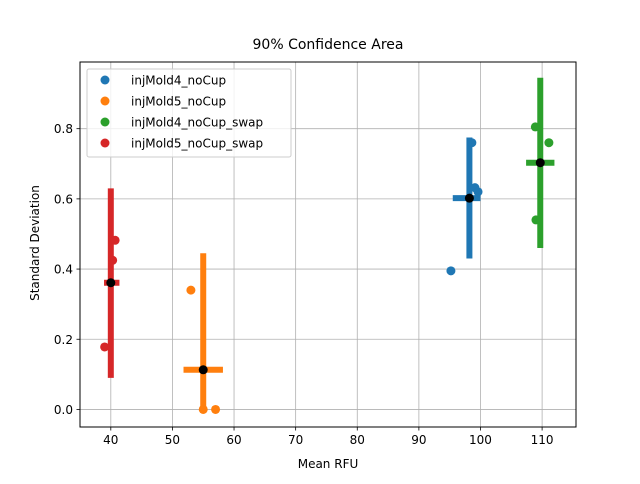 The height and width of the screenshot is (484, 640). Describe the element at coordinates (197, 123) in the screenshot. I see `legend-label: injMold4_noCup_swap` at that location.